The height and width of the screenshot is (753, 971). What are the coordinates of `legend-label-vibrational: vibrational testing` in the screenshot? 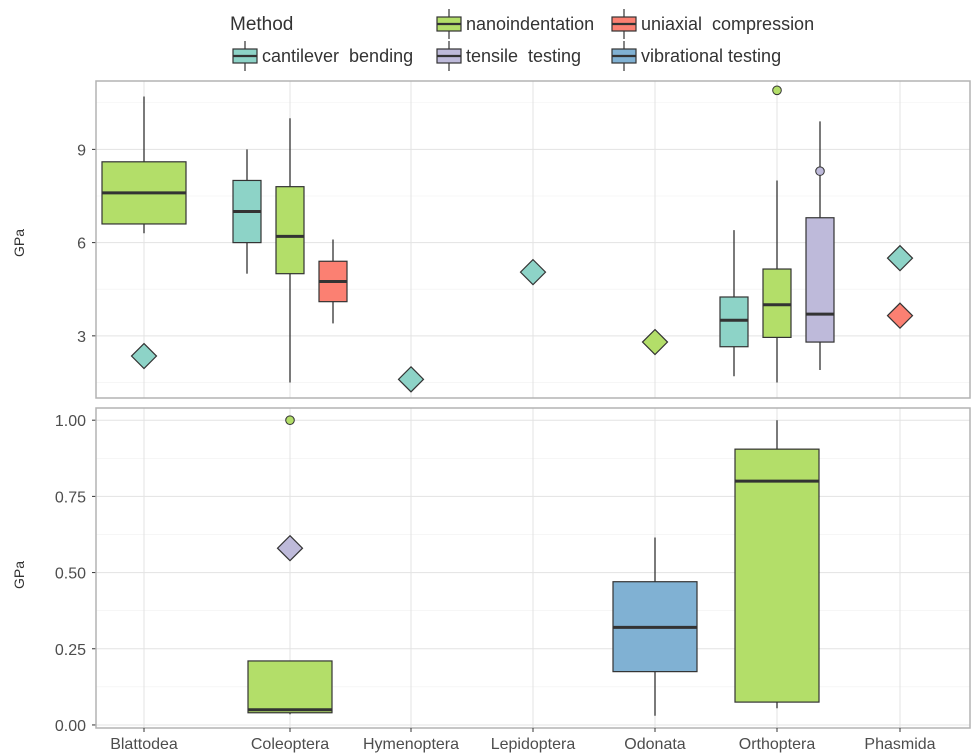 It's located at (711, 56).